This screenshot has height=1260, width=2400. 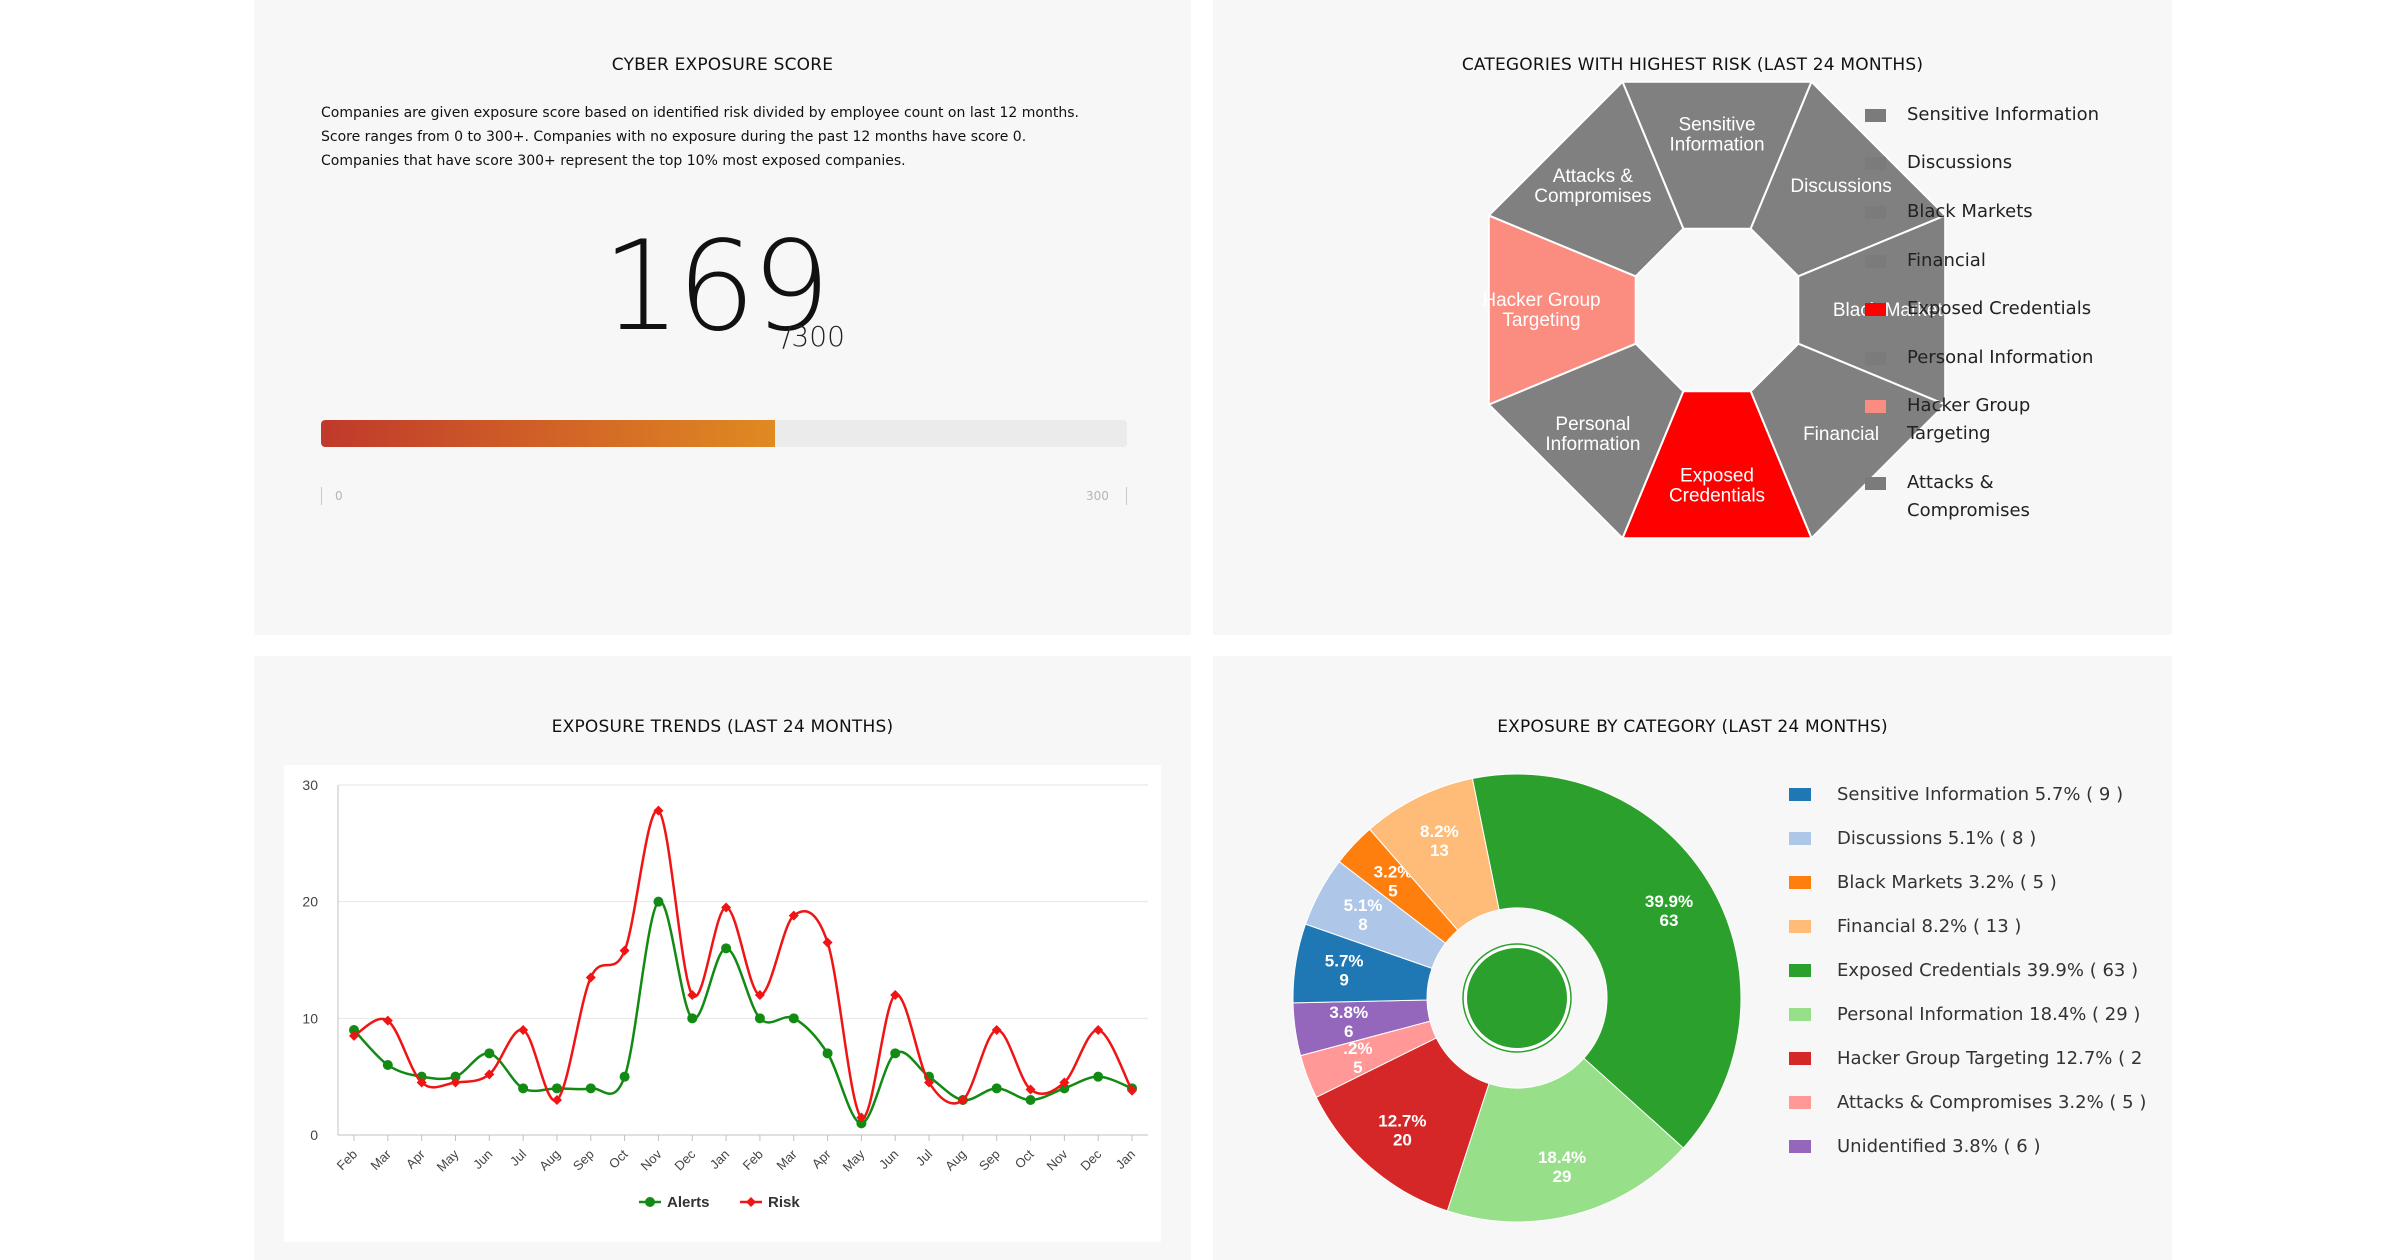 What do you see at coordinates (1968, 496) in the screenshot?
I see `legend-label: Attacks & Compromises` at bounding box center [1968, 496].